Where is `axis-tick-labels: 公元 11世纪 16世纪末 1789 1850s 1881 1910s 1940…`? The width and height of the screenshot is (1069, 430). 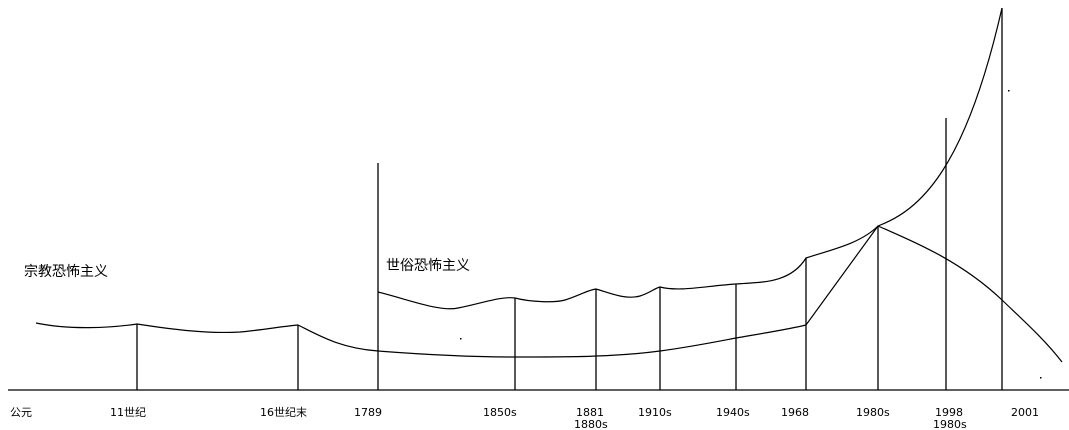 axis-tick-labels: 公元 11世纪 16世纪末 1789 1850s 1881 1910s 1940… is located at coordinates (524, 417).